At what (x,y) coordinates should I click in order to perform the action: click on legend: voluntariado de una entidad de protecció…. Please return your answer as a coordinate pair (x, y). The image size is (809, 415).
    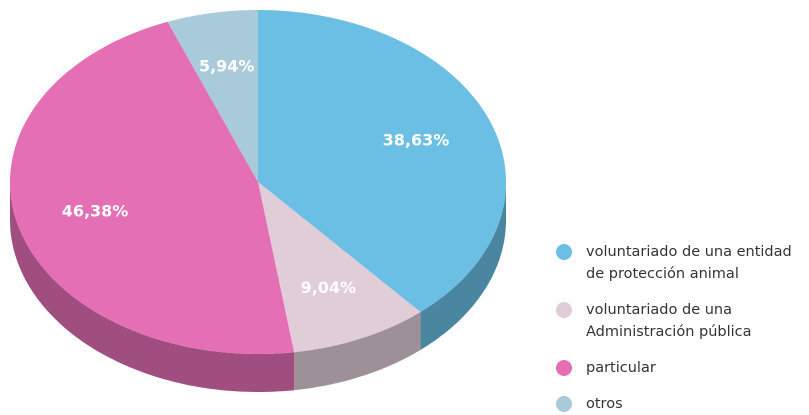
    Looking at the image, I should click on (681, 328).